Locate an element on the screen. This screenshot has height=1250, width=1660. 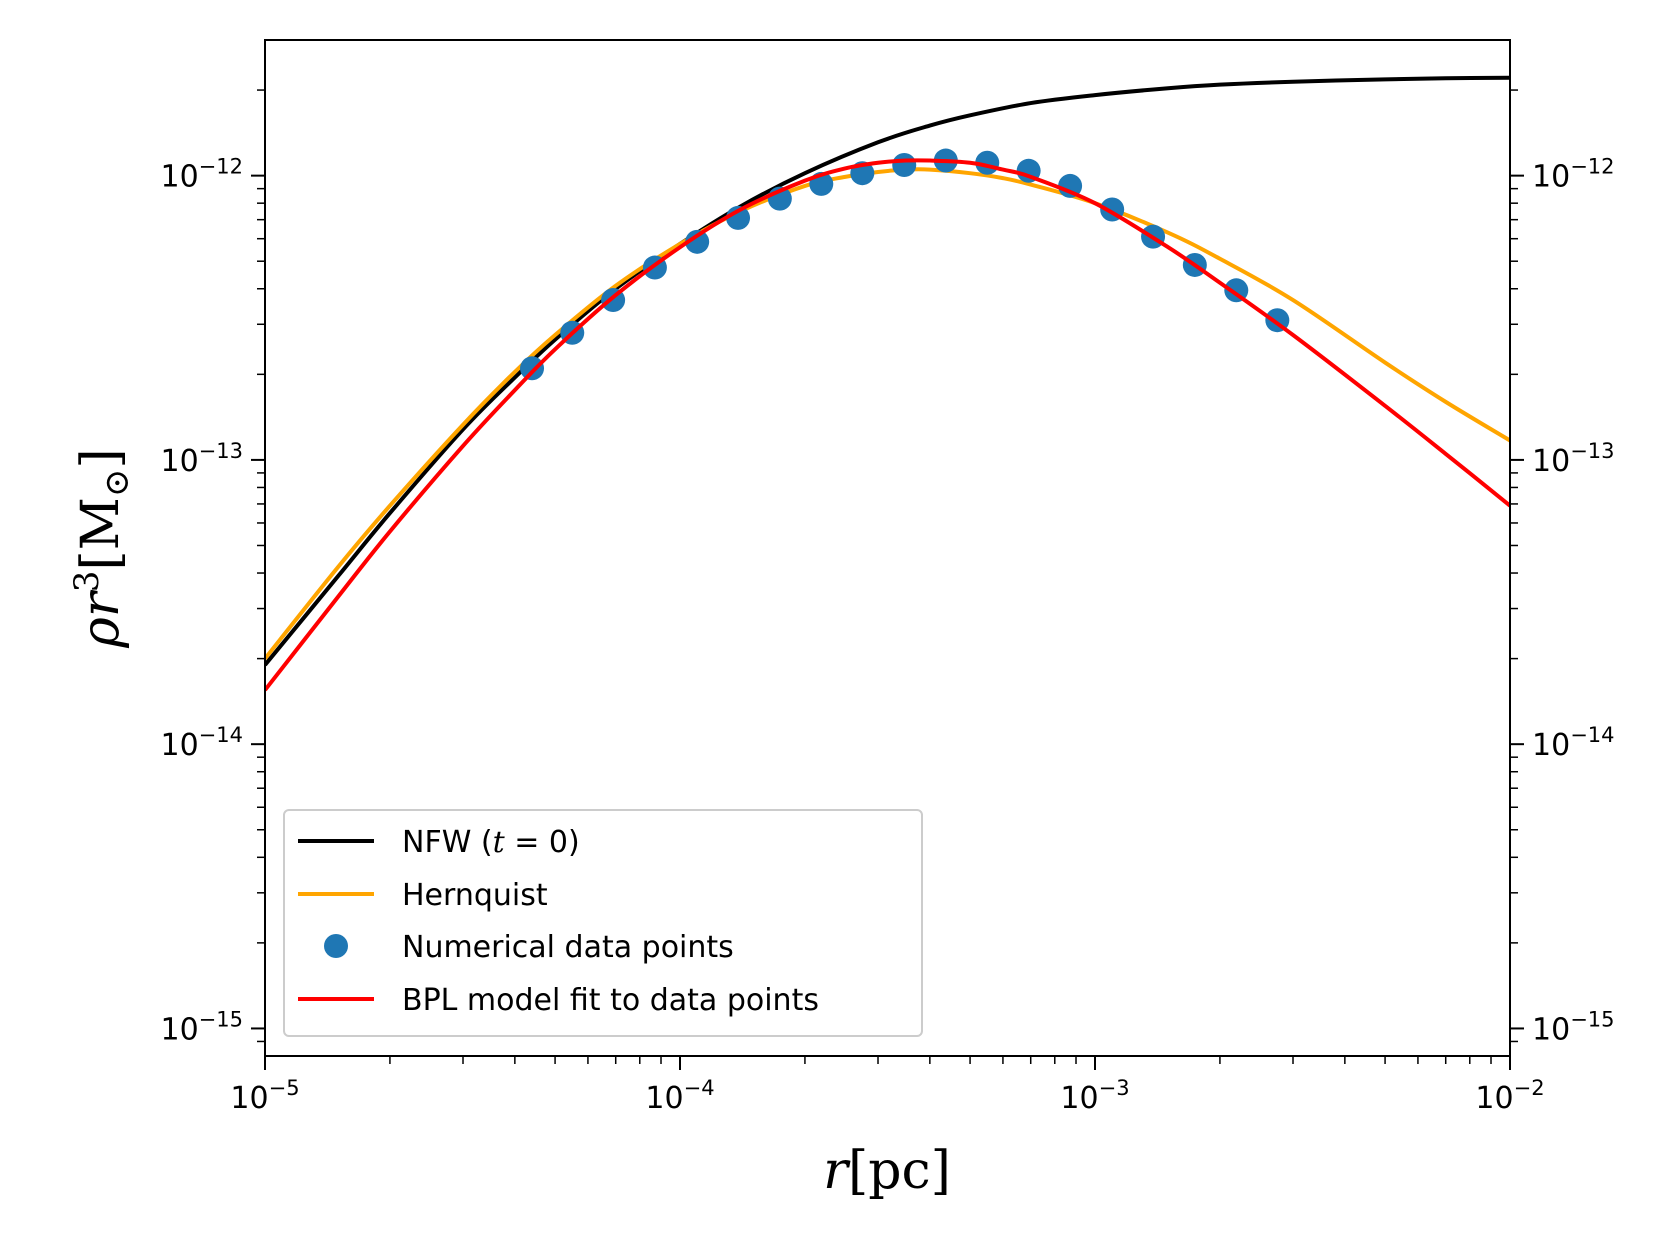
y-tick-label-left: 10−14 is located at coordinates (201, 743).